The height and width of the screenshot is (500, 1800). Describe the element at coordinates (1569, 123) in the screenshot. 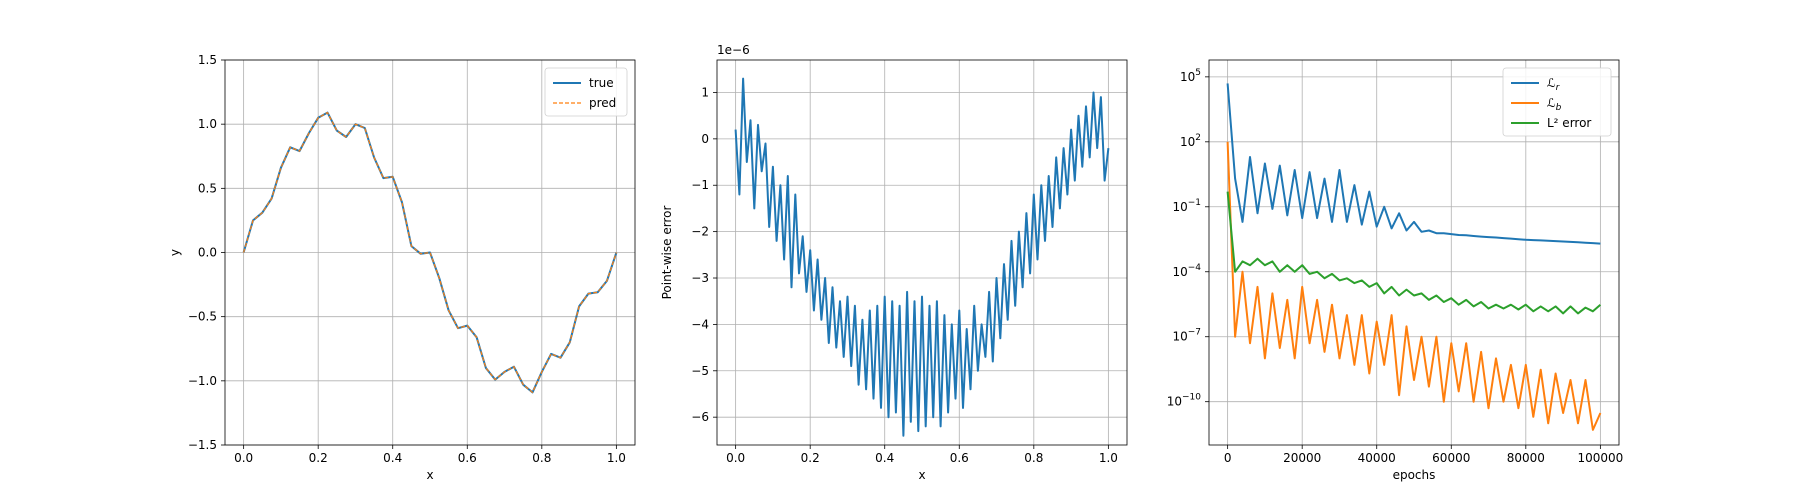

I see `legend-label: L² error` at that location.